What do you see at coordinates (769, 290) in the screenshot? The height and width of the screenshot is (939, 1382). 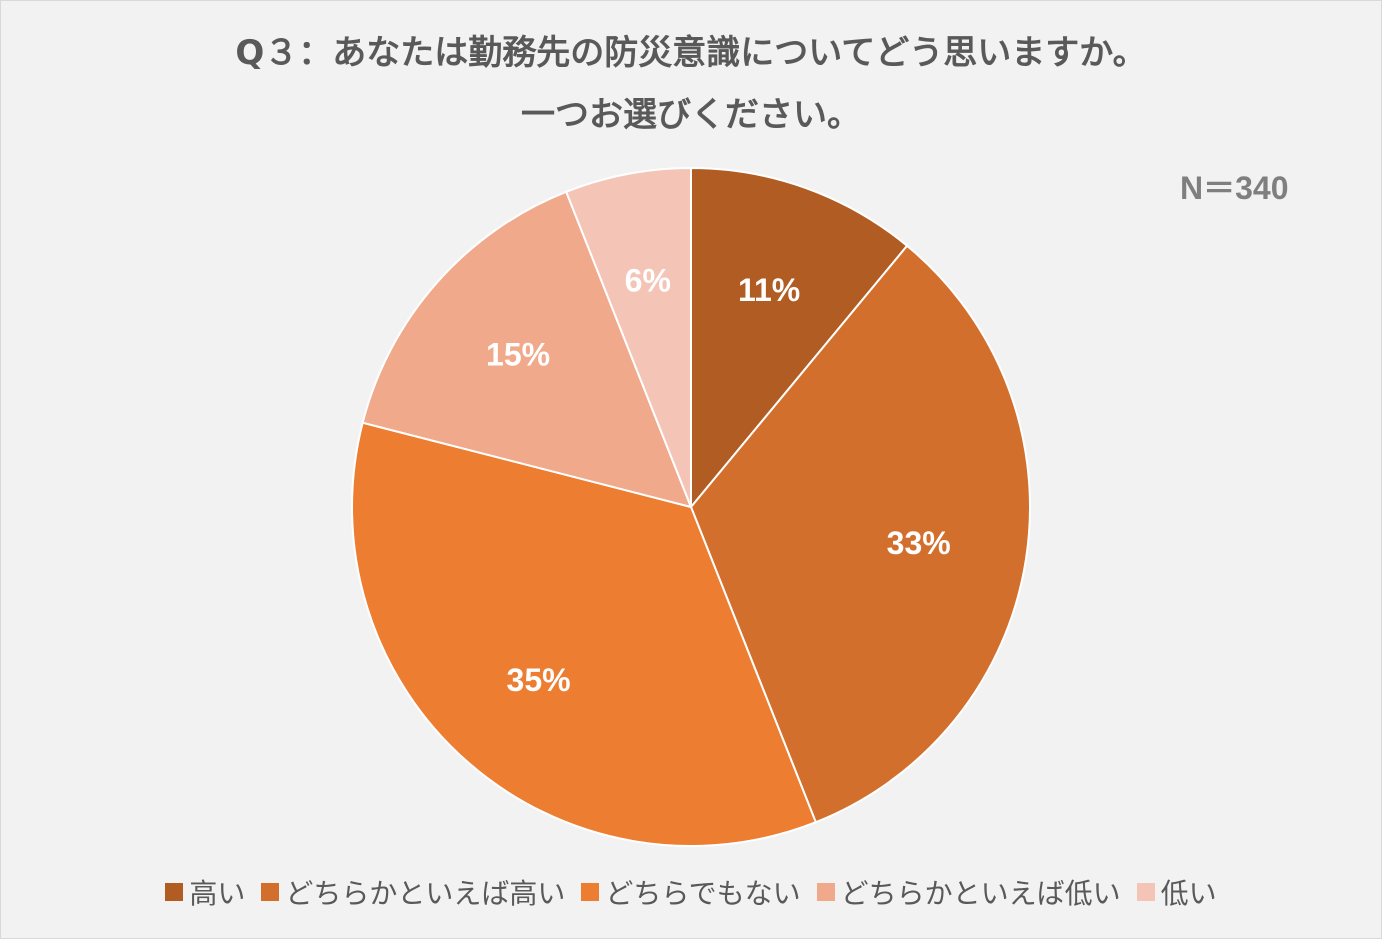 I see `pie-label-high: 11%` at bounding box center [769, 290].